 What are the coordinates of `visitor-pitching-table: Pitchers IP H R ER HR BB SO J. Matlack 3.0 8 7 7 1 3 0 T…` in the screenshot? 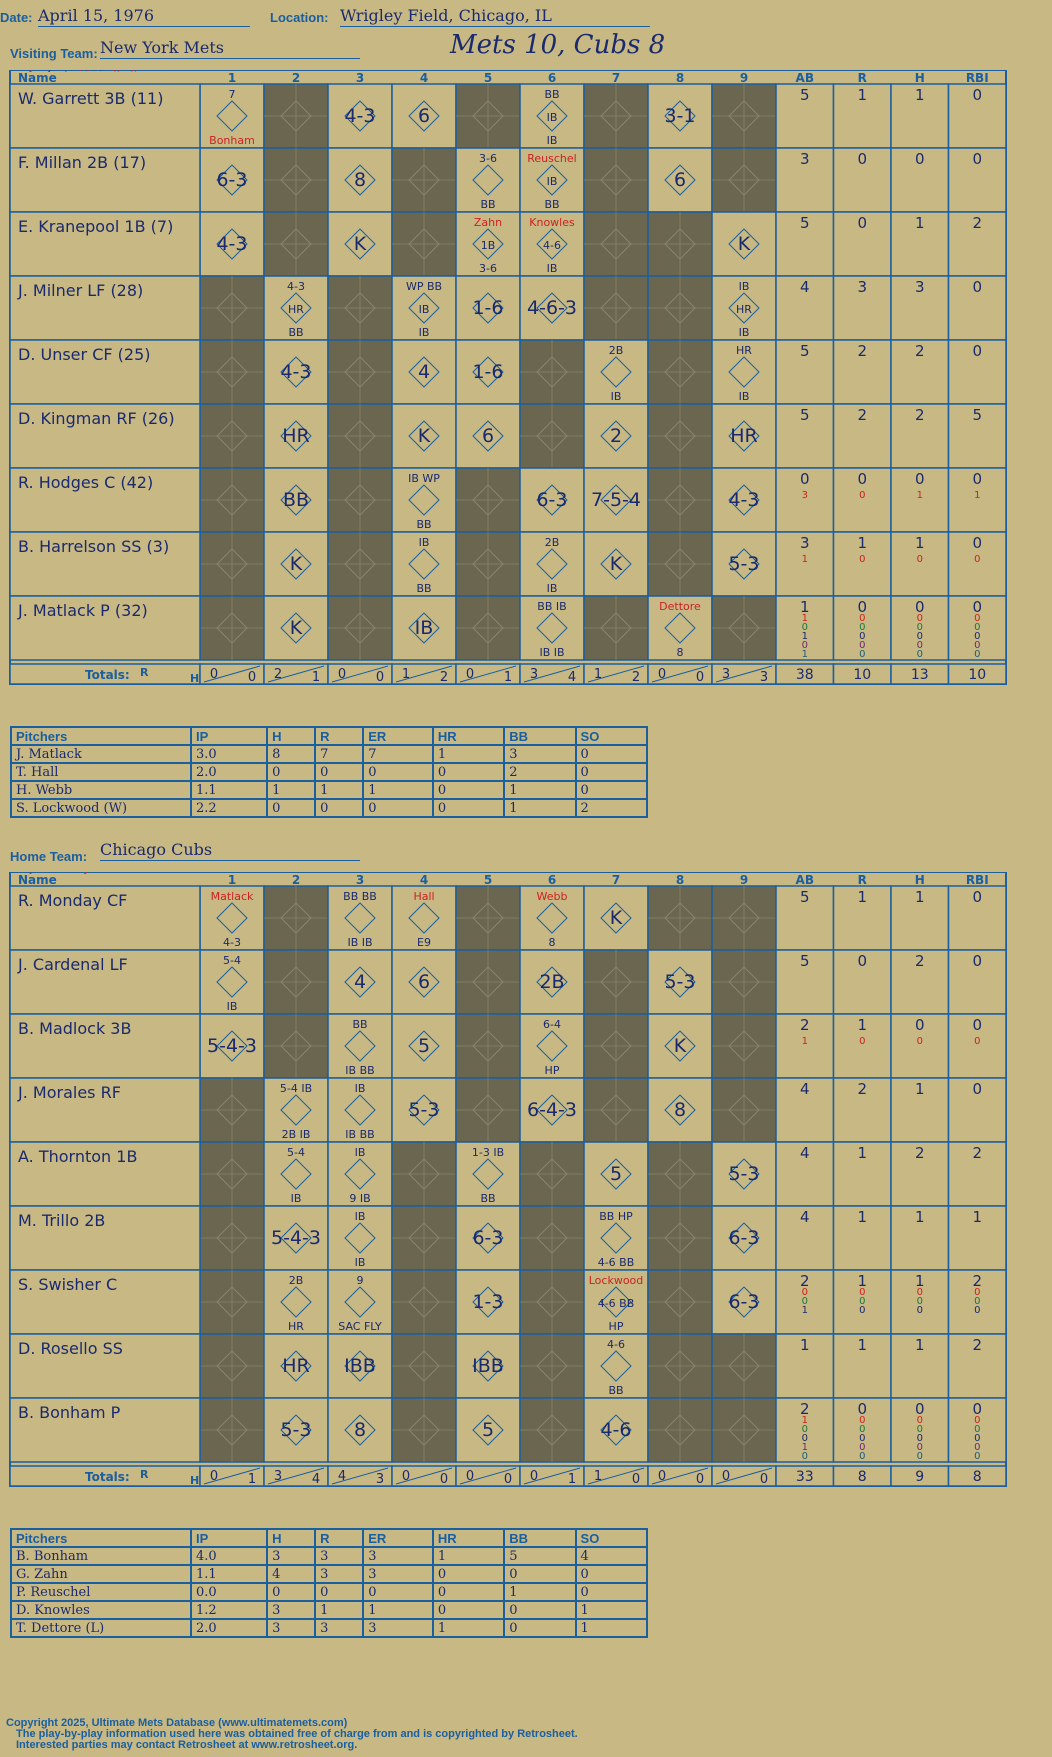 It's located at (329, 772).